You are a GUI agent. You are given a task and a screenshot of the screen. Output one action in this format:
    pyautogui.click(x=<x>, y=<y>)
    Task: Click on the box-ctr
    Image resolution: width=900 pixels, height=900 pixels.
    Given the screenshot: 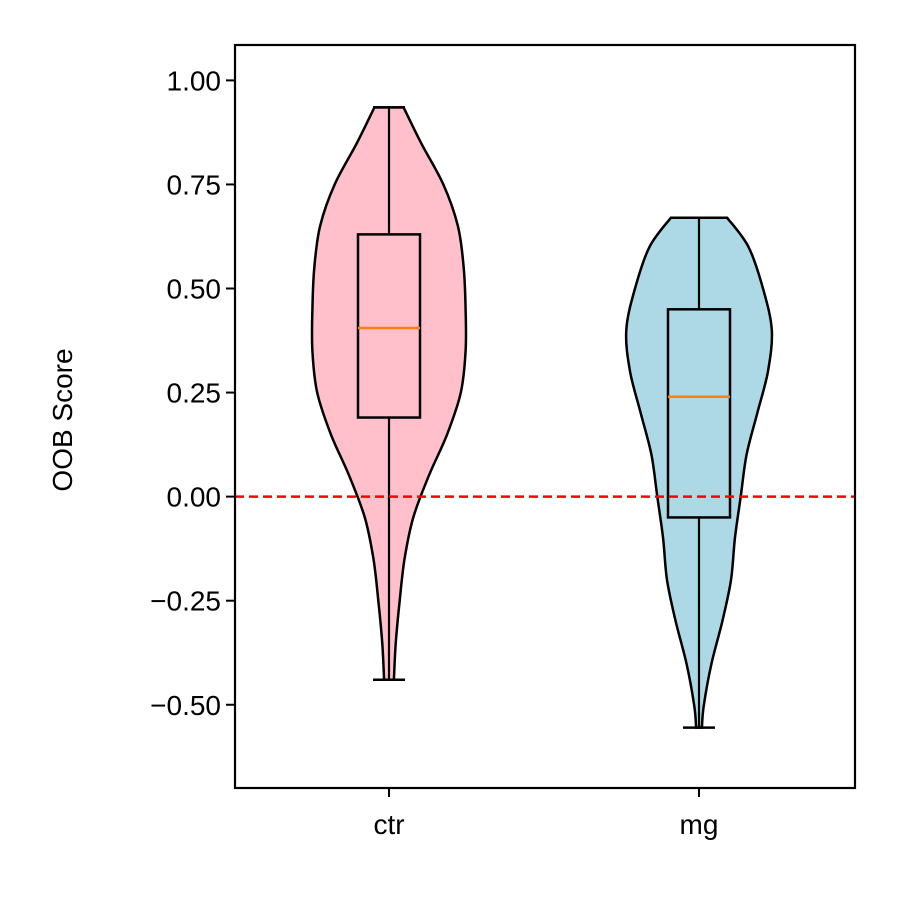 What is the action you would take?
    pyautogui.click(x=389, y=326)
    